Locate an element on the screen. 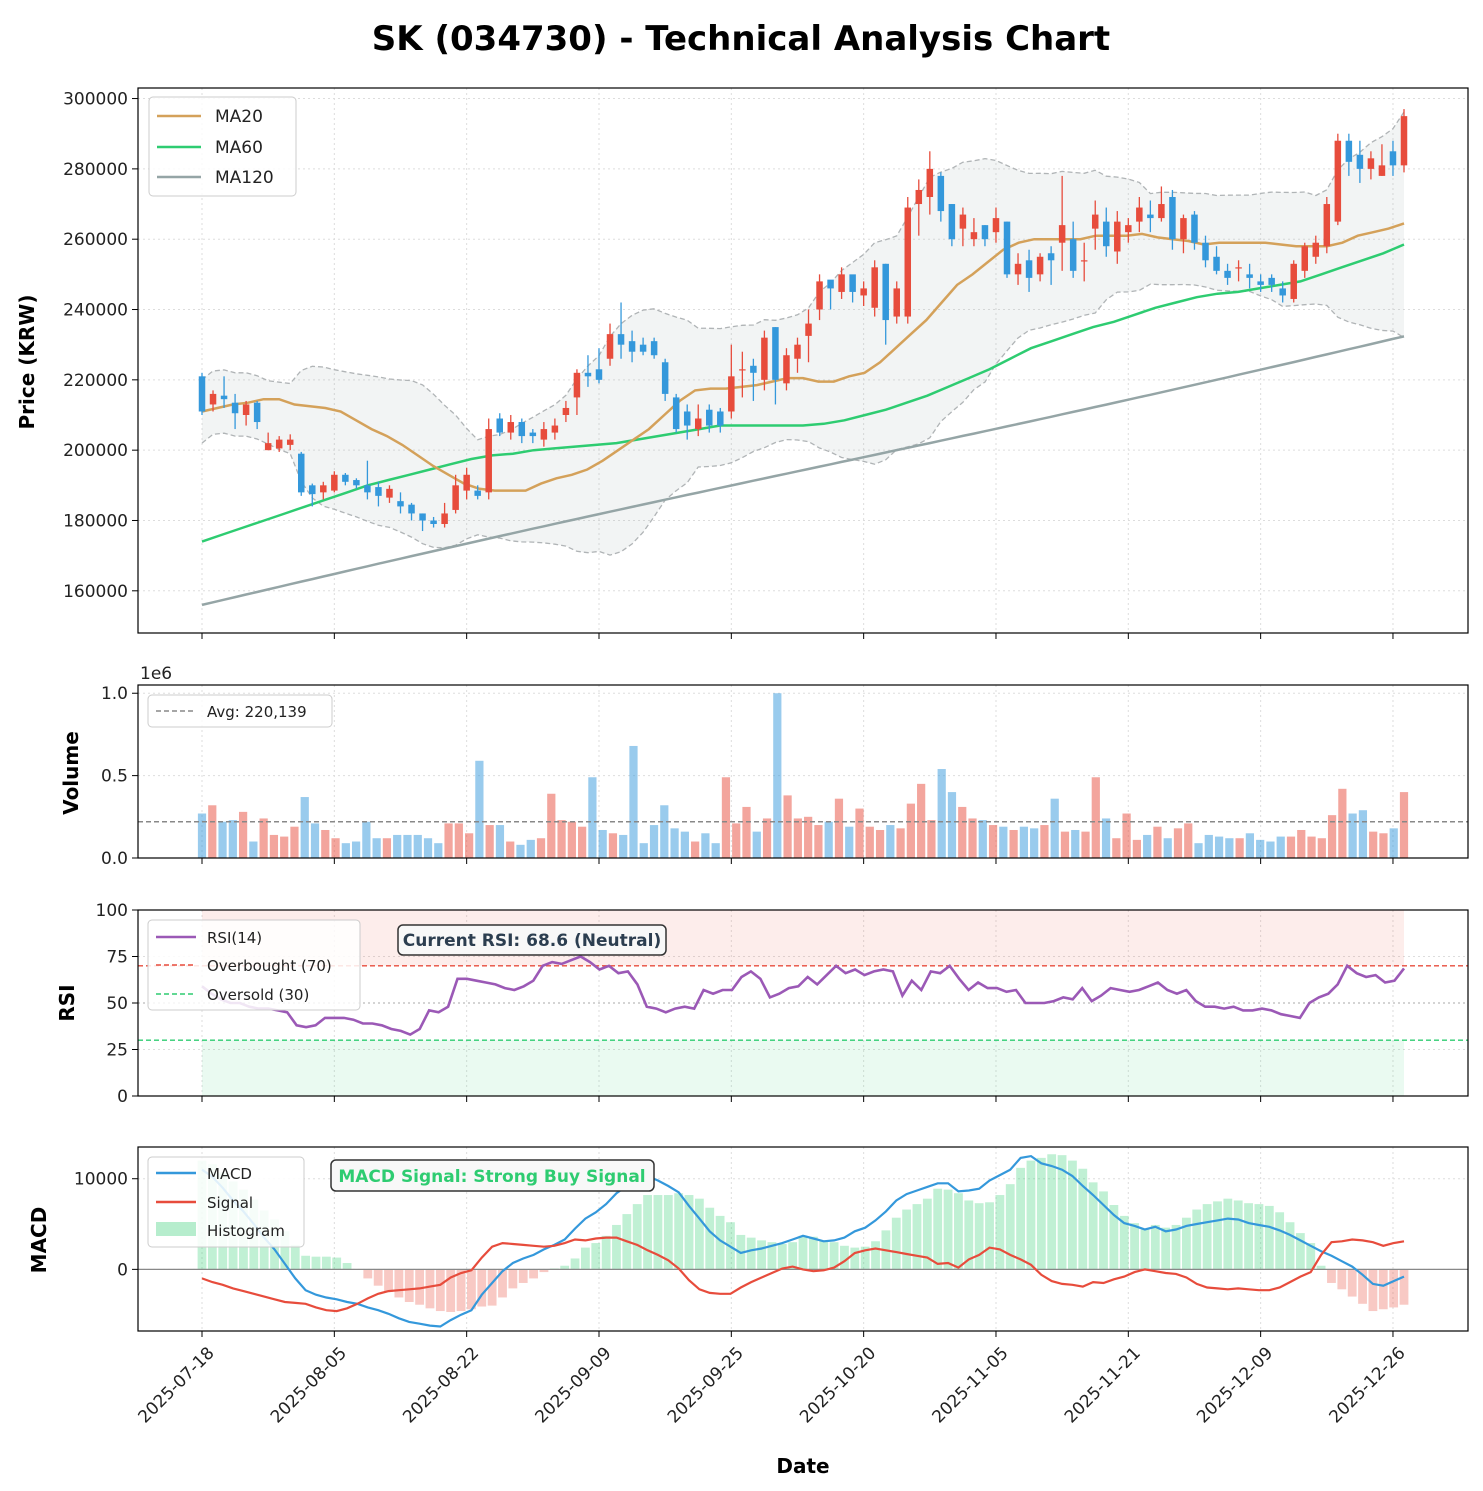  rsi-axis-label: RSI is located at coordinates (67, 1002).